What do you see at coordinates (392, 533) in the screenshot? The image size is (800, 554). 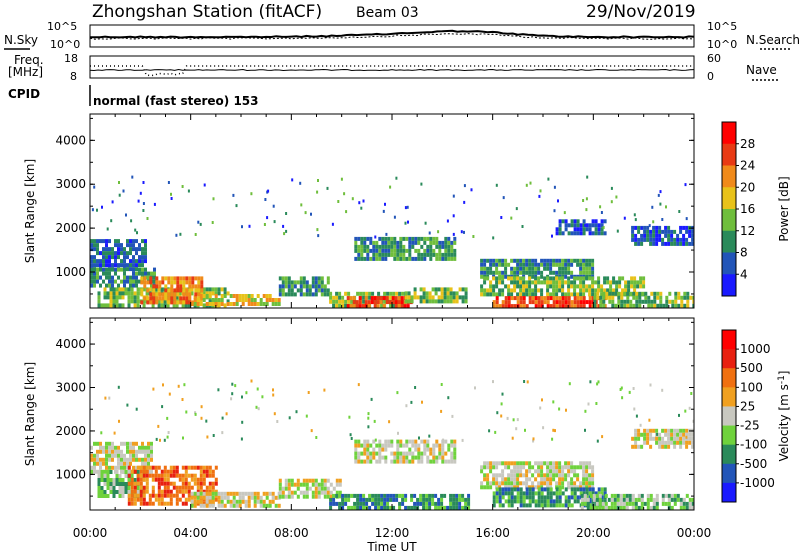 I see `x-tick-label: 12:00` at bounding box center [392, 533].